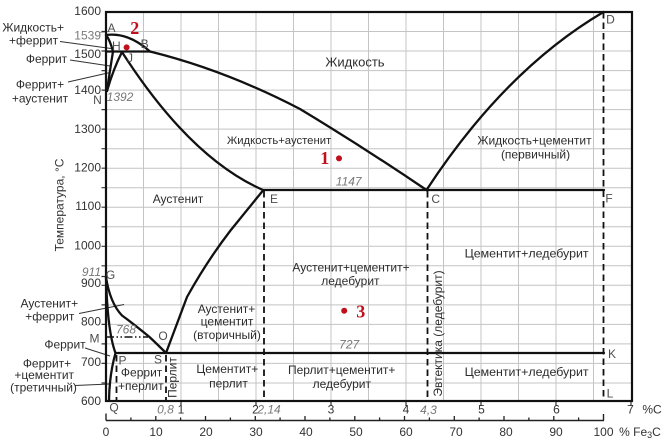 This screenshot has height=445, width=666. Describe the element at coordinates (97, 100) in the screenshot. I see `svg-text: N` at that location.